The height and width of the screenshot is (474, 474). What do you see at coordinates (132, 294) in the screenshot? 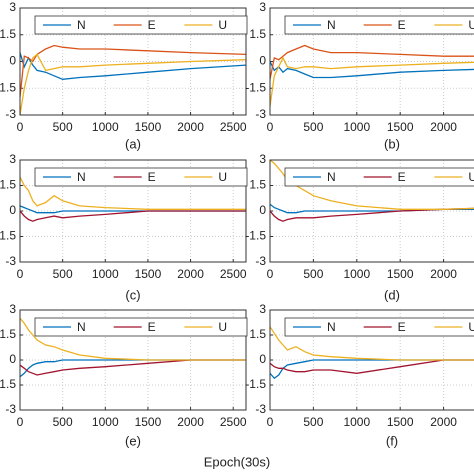
I see `panel-caption: (c)` at bounding box center [132, 294].